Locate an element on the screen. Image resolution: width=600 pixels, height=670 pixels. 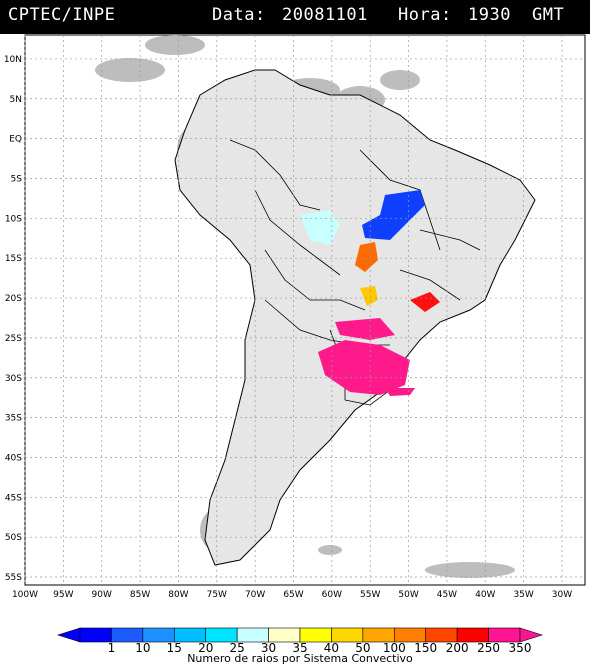
lat-tick-label: 10S is located at coordinates (13, 219).